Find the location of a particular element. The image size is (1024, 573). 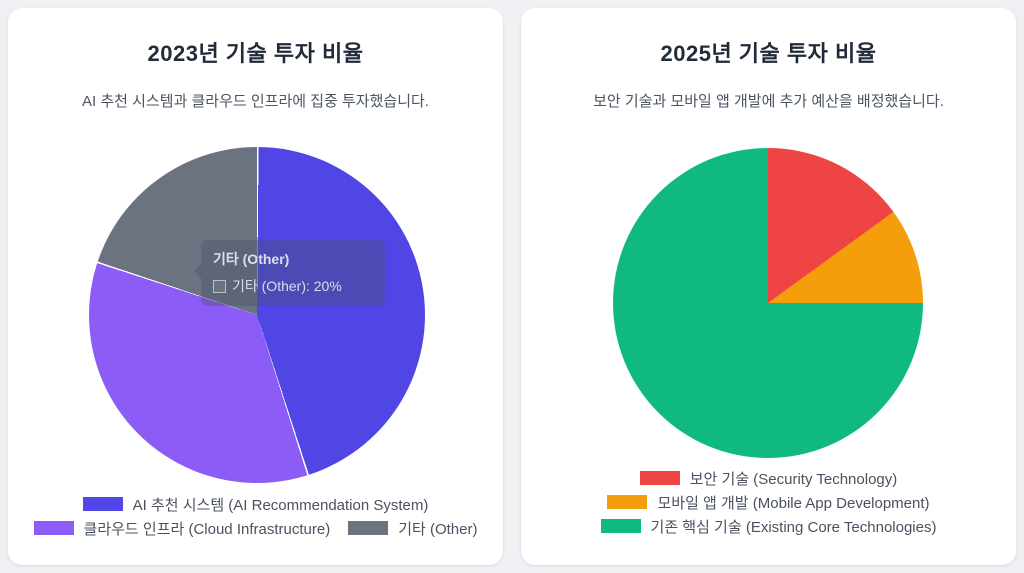

tooltip-swatch-icon is located at coordinates (219, 286).